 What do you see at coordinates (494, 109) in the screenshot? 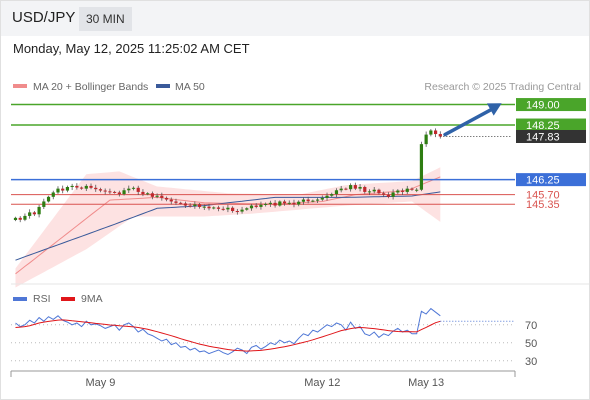
I see `projection-arrow-head` at bounding box center [494, 109].